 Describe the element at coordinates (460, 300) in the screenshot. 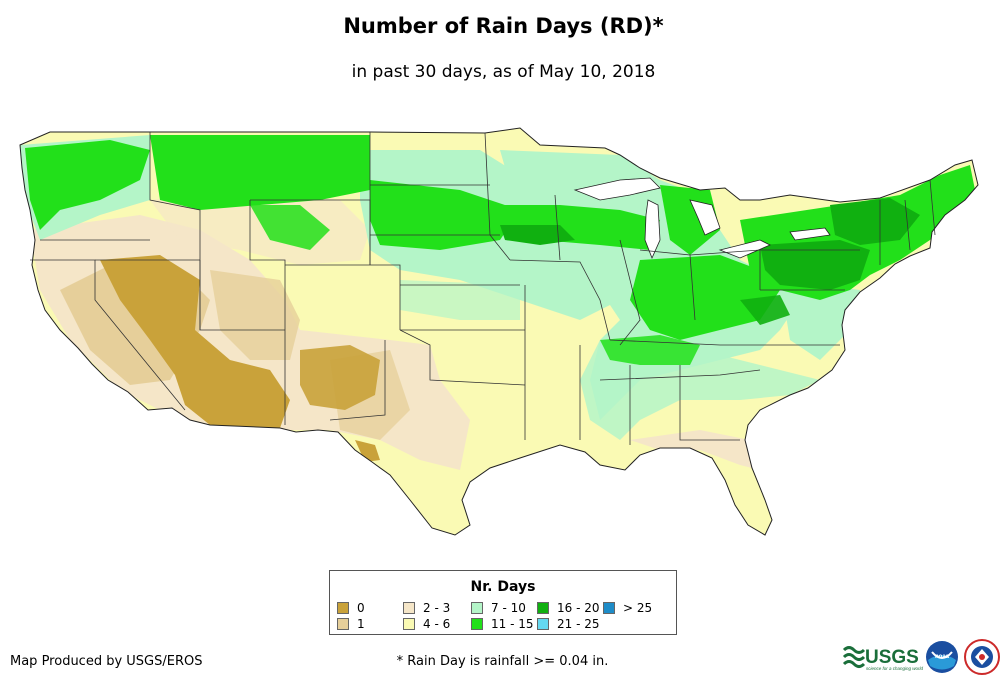

I see `zone-7-10-nebraska` at that location.